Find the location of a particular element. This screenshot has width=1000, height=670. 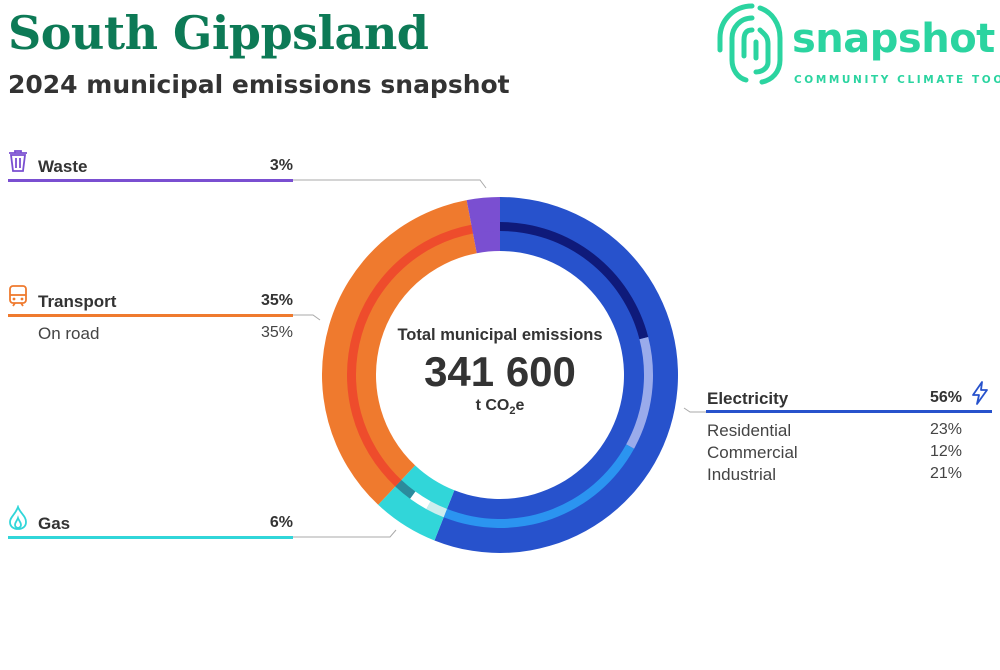

residential-inner-segment is located at coordinates (539, 486).